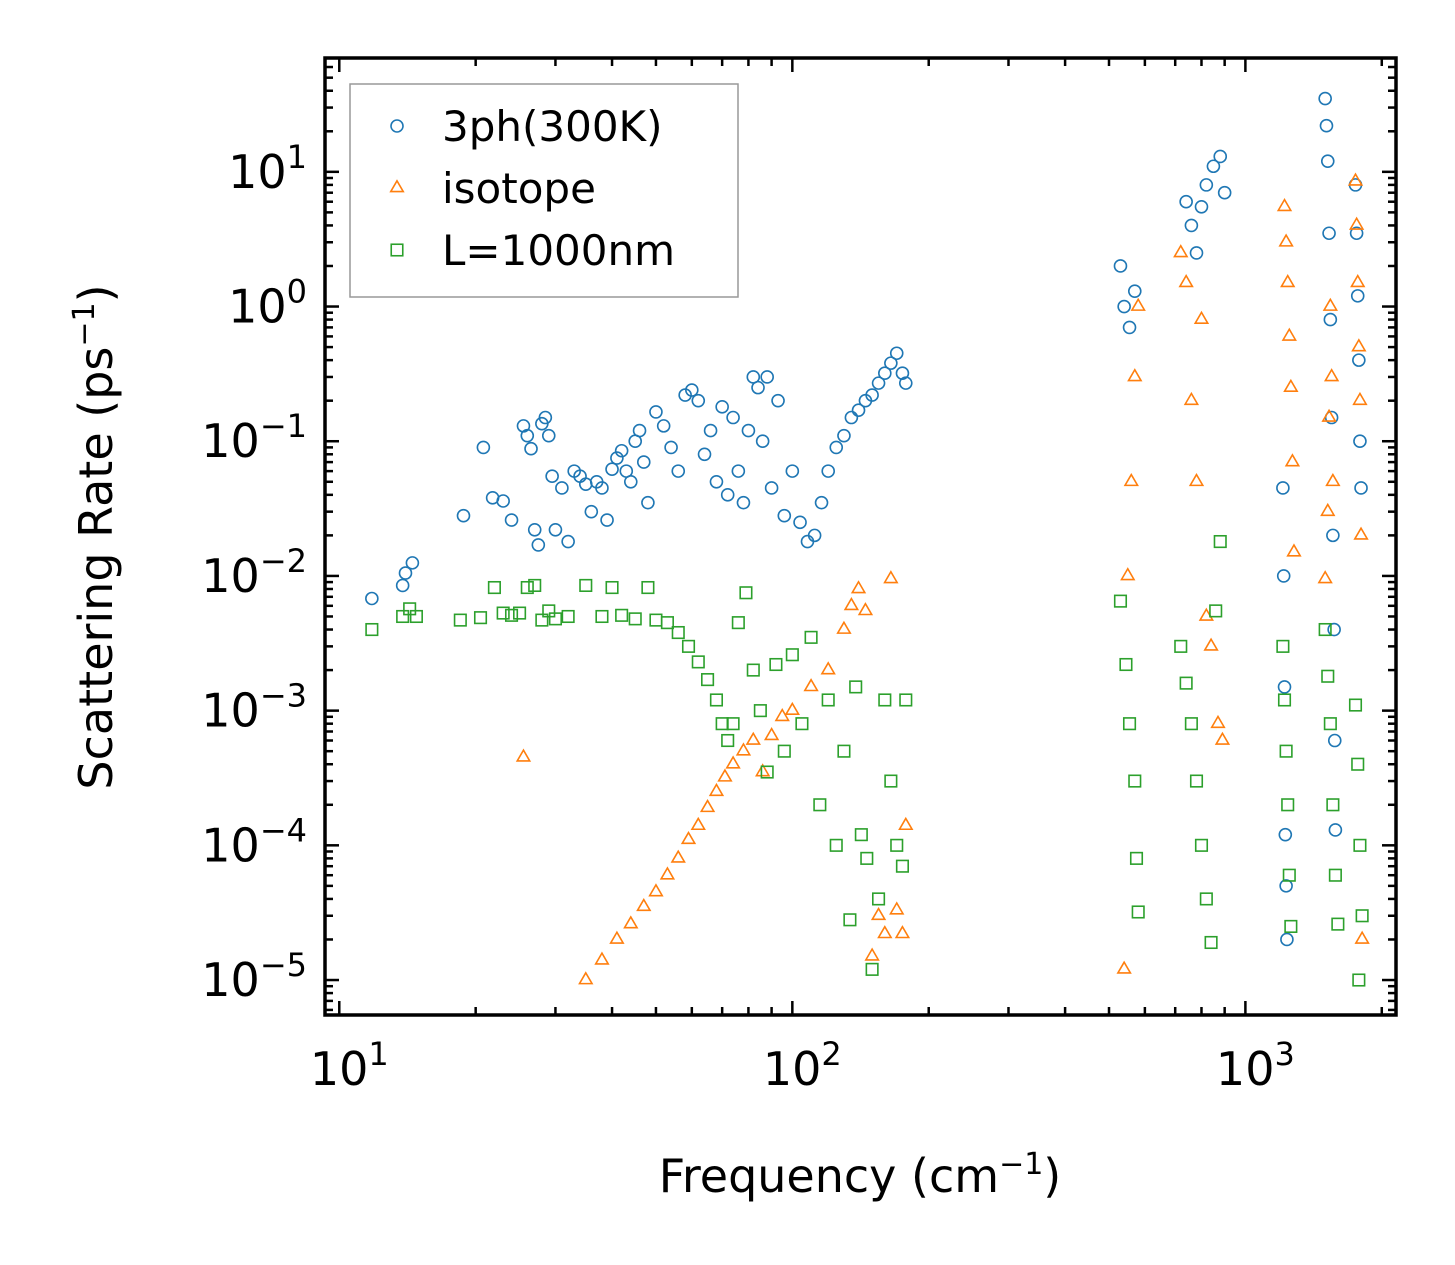 The width and height of the screenshot is (1455, 1265). Describe the element at coordinates (267, 168) in the screenshot. I see `y-tick-label: 10¹` at that location.